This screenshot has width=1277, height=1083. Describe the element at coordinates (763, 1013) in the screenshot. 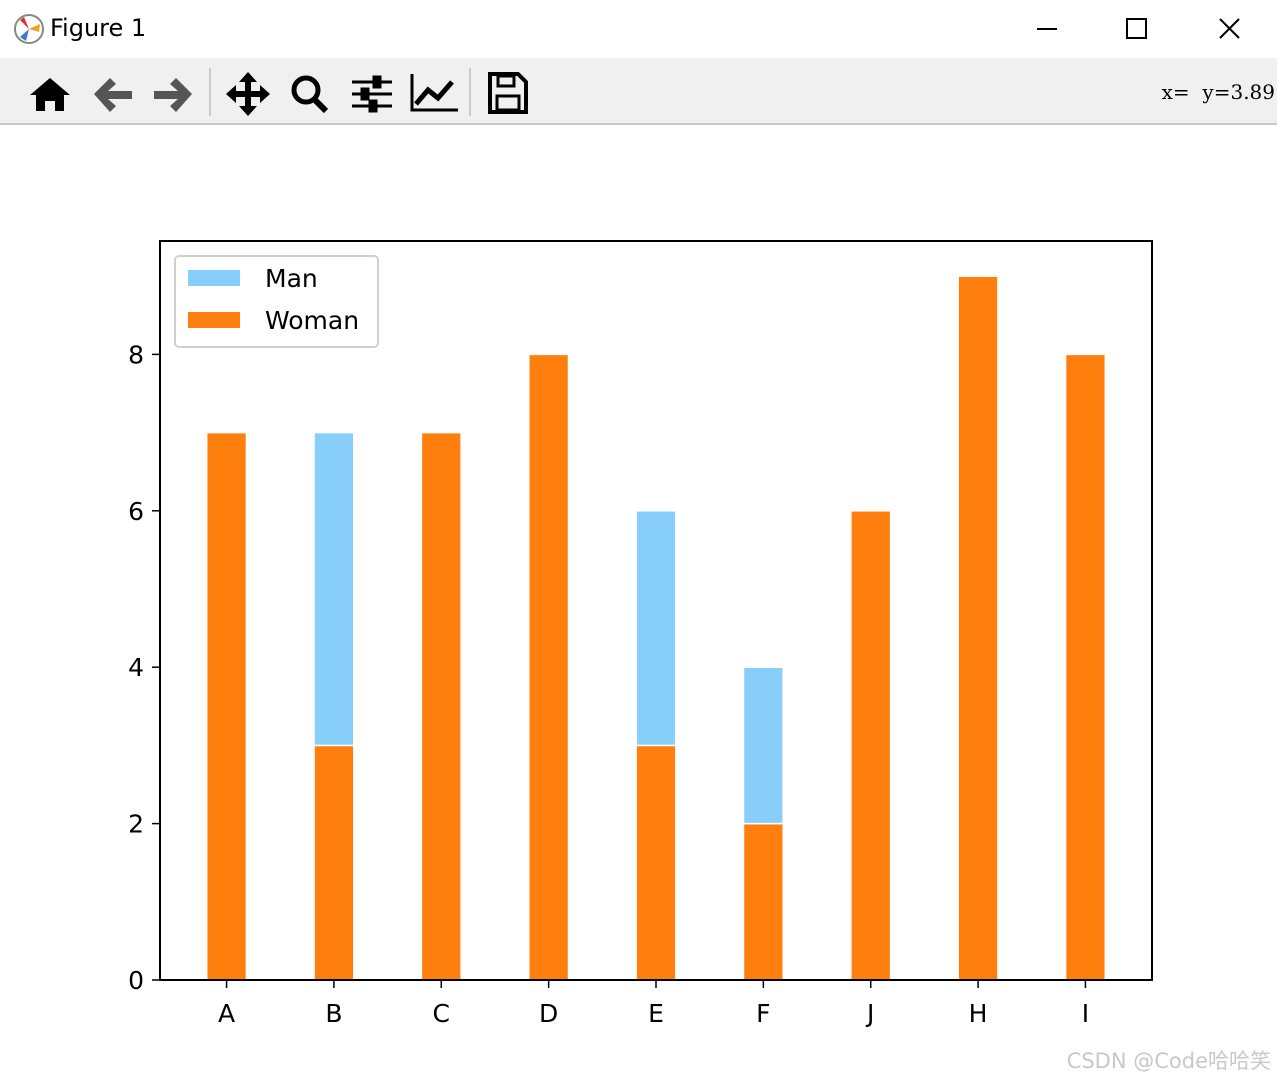

I see `x-tick-label: F` at that location.